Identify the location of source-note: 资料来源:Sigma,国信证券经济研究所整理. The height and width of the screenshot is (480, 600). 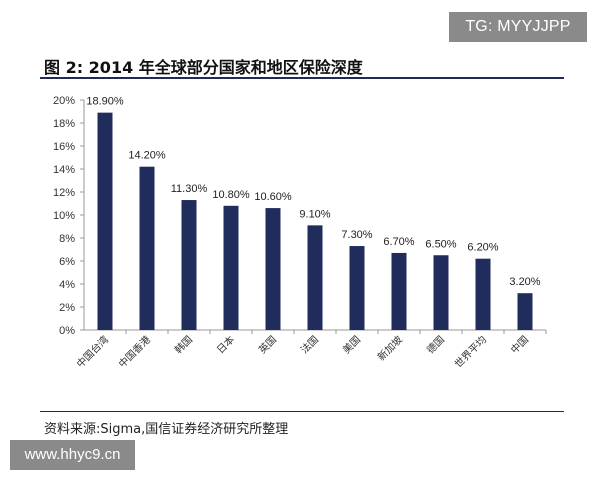
(166, 429).